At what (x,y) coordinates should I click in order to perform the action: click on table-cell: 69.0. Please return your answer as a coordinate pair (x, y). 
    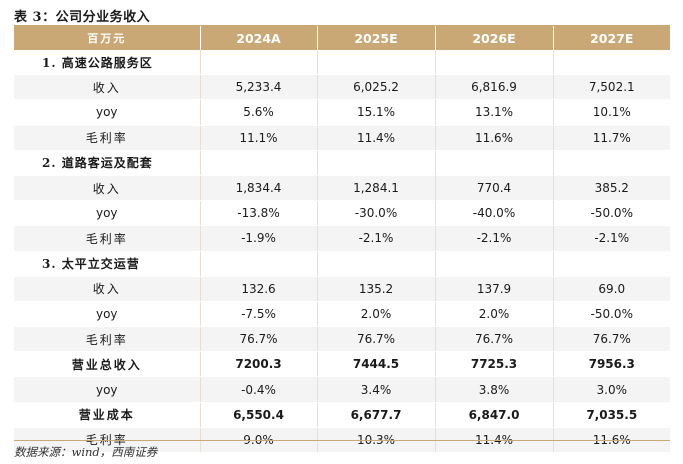
    Looking at the image, I should click on (611, 289).